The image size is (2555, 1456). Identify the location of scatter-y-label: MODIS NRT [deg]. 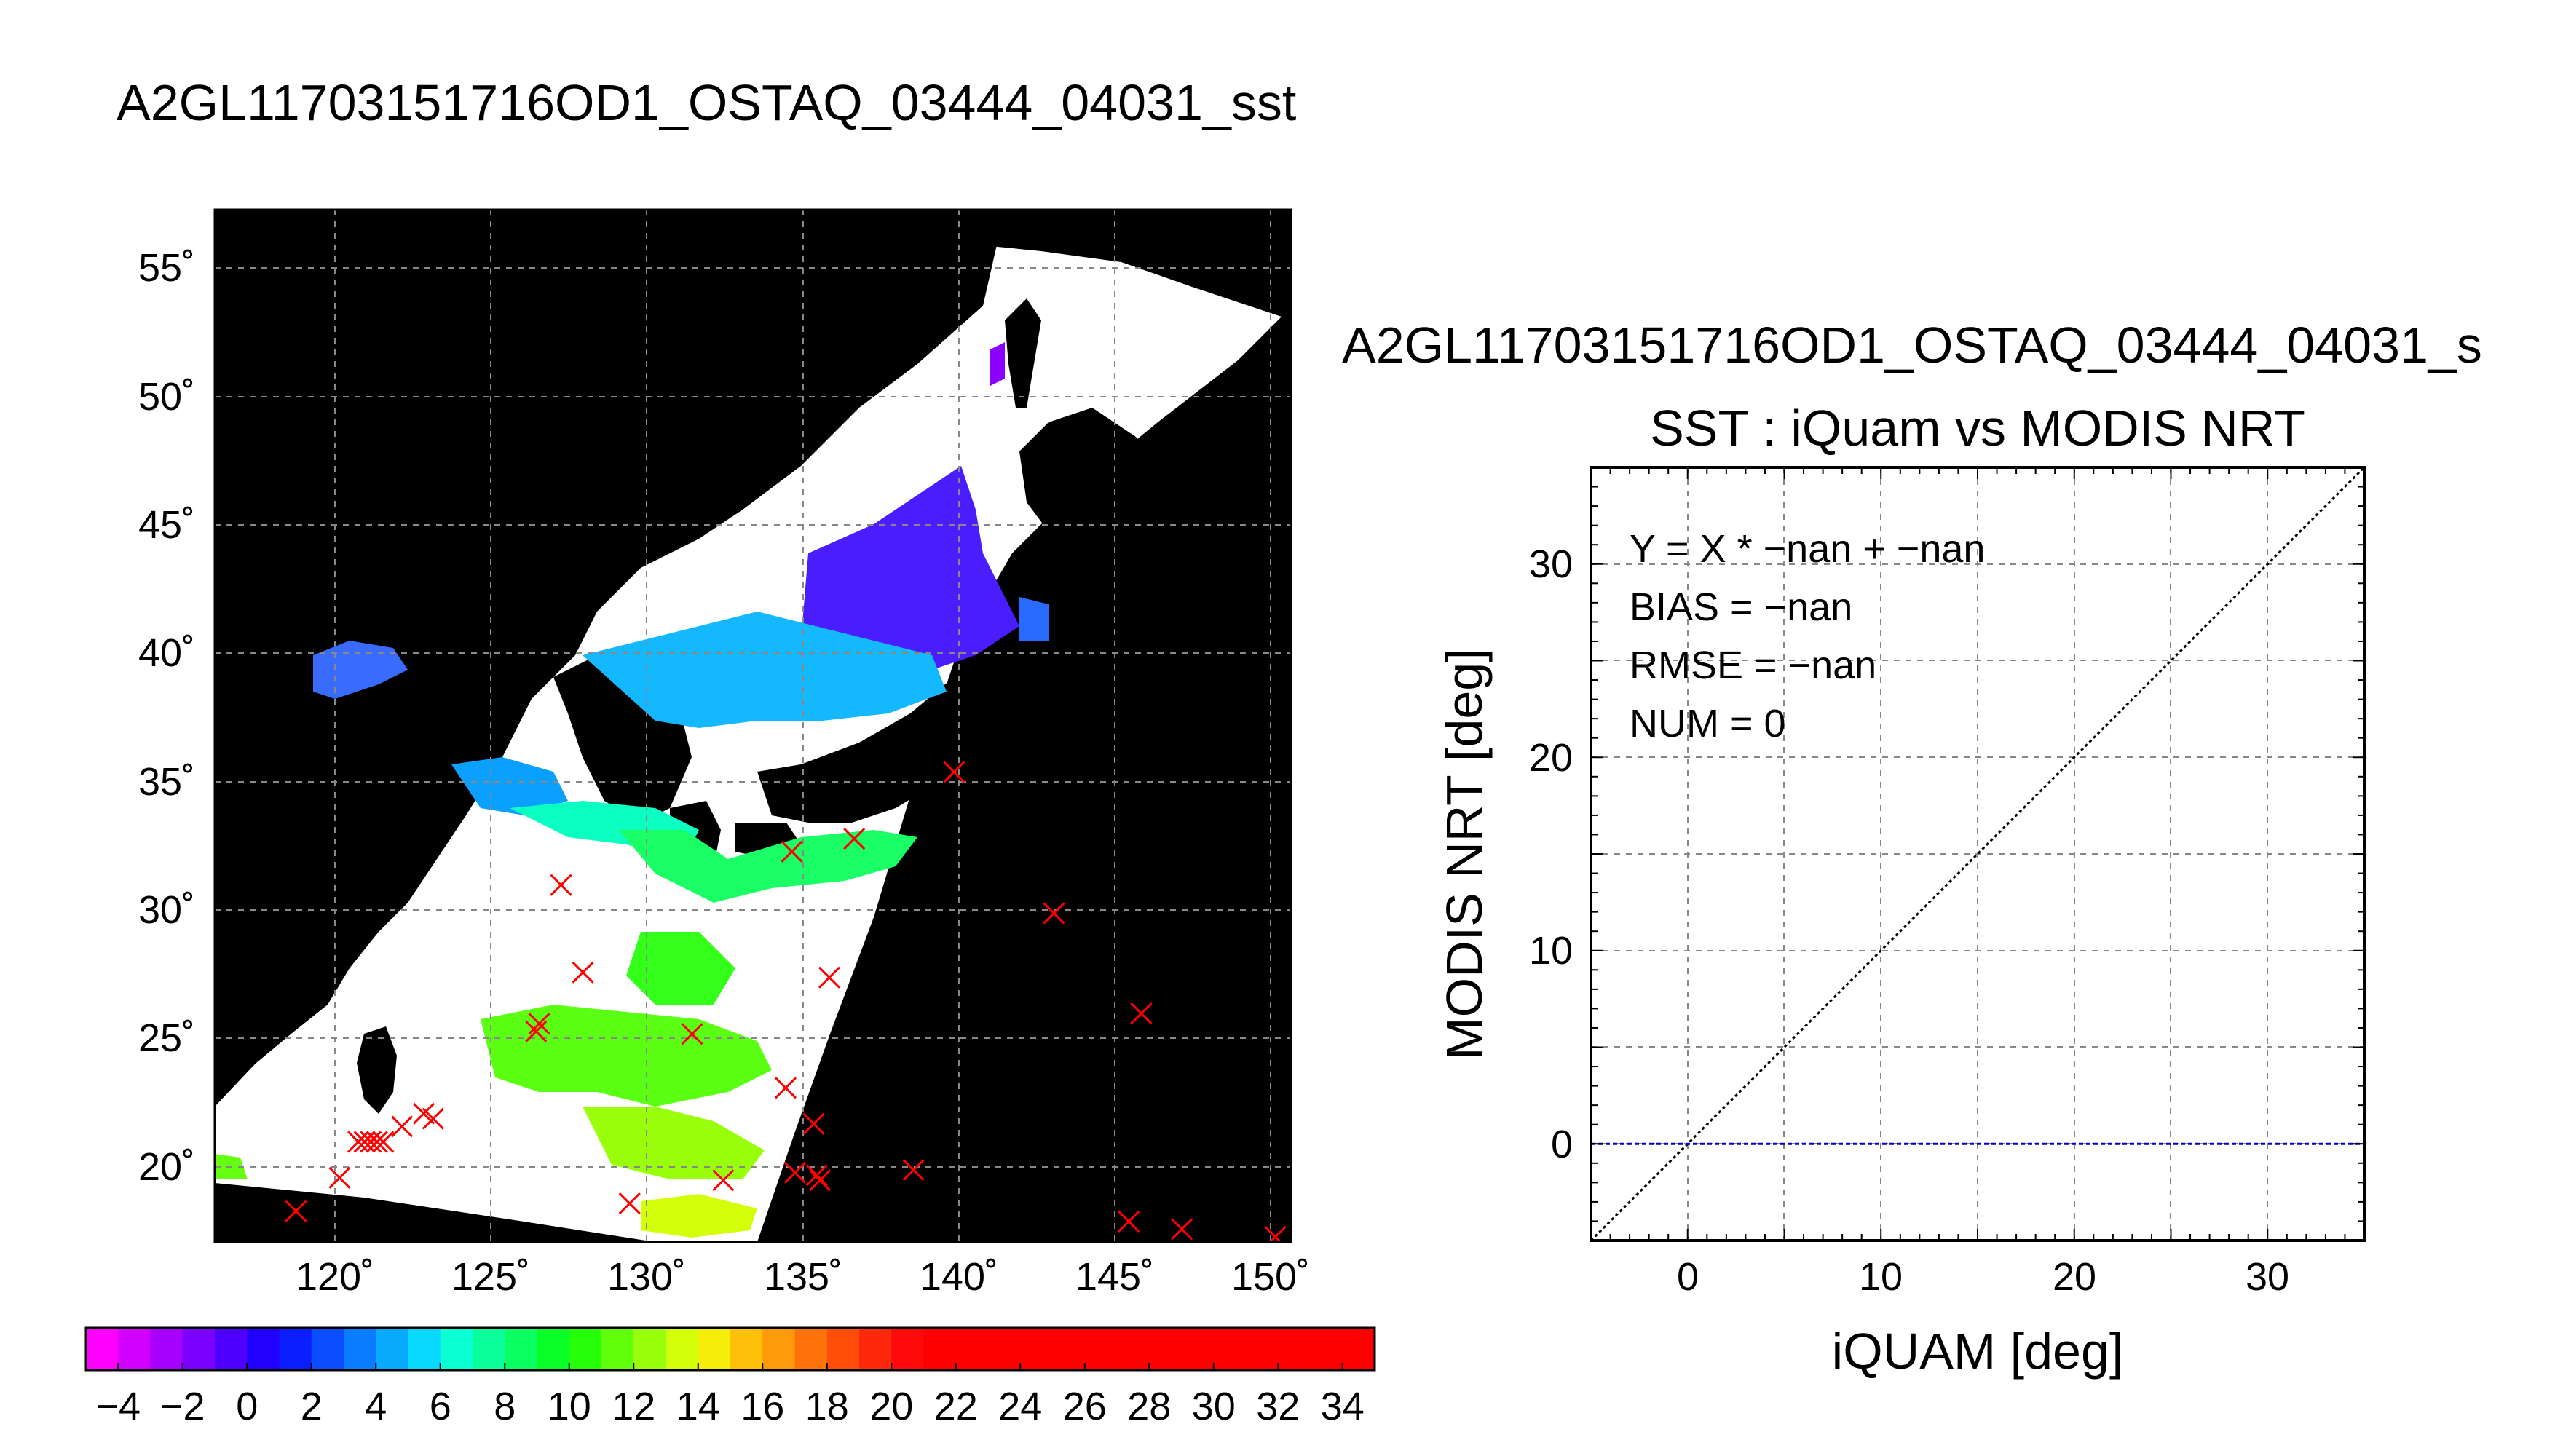
(1464, 853).